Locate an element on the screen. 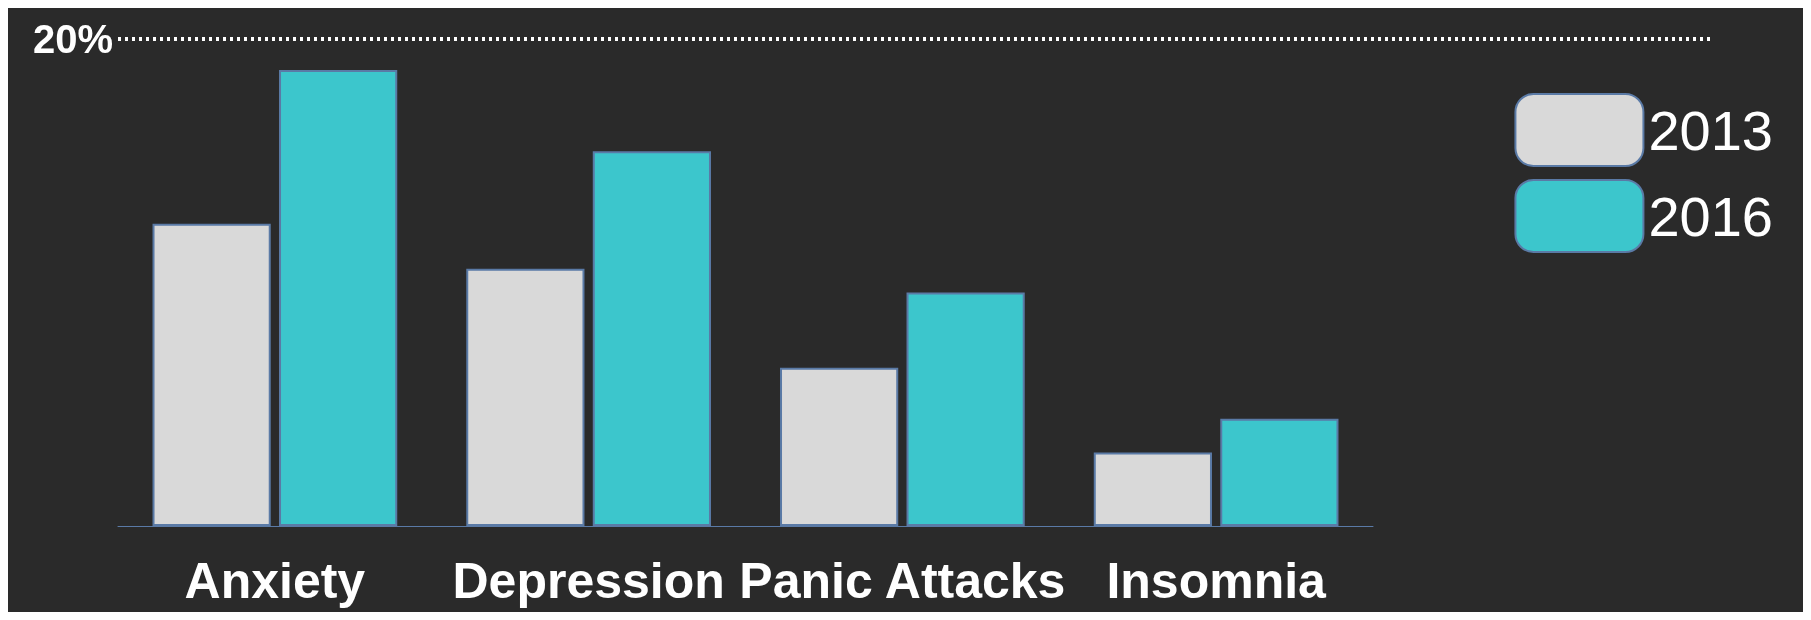 This screenshot has width=1811, height=620. x-tick-label: Panic Attacks is located at coordinates (902, 581).